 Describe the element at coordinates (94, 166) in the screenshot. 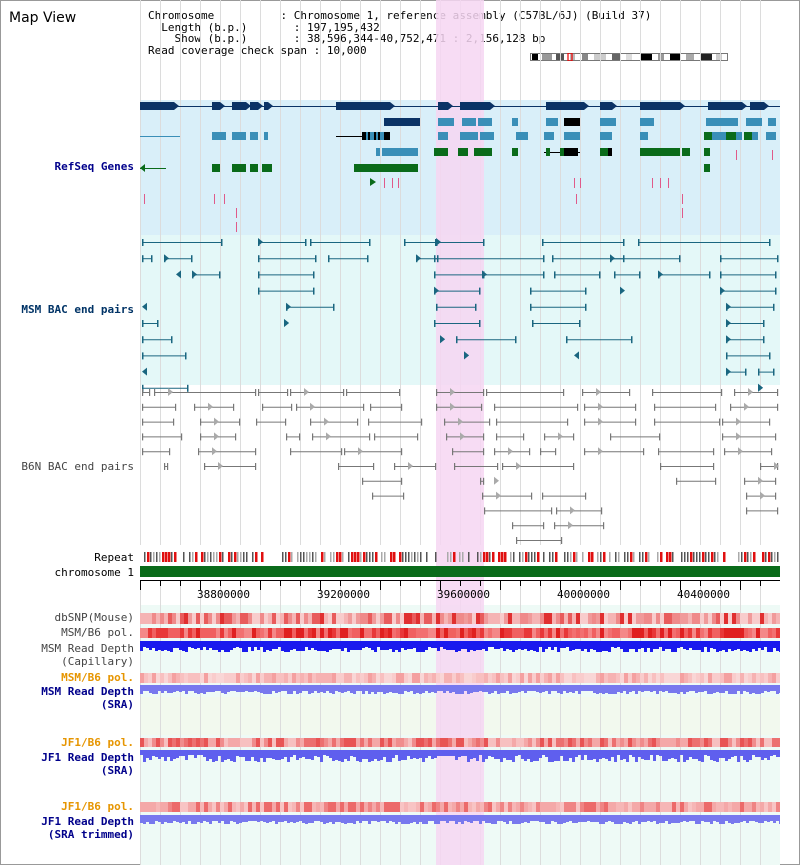

I see `track-label-refseq-genes: RefSeq Genes` at that location.